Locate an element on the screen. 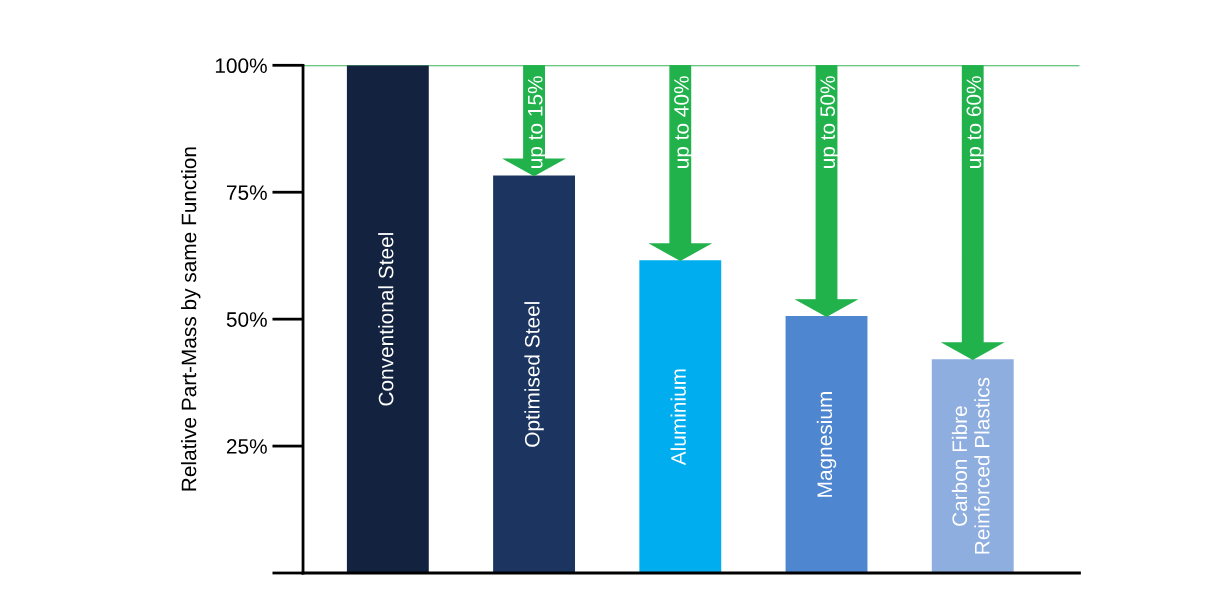 The width and height of the screenshot is (1217, 599). y-tick-label: 75% is located at coordinates (246, 192).